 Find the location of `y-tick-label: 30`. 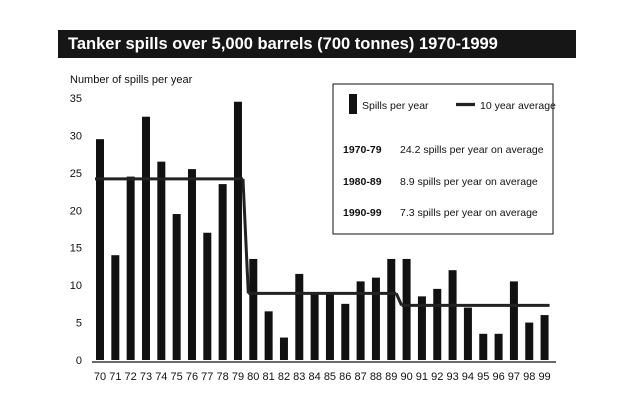

y-tick-label: 30 is located at coordinates (76, 136).